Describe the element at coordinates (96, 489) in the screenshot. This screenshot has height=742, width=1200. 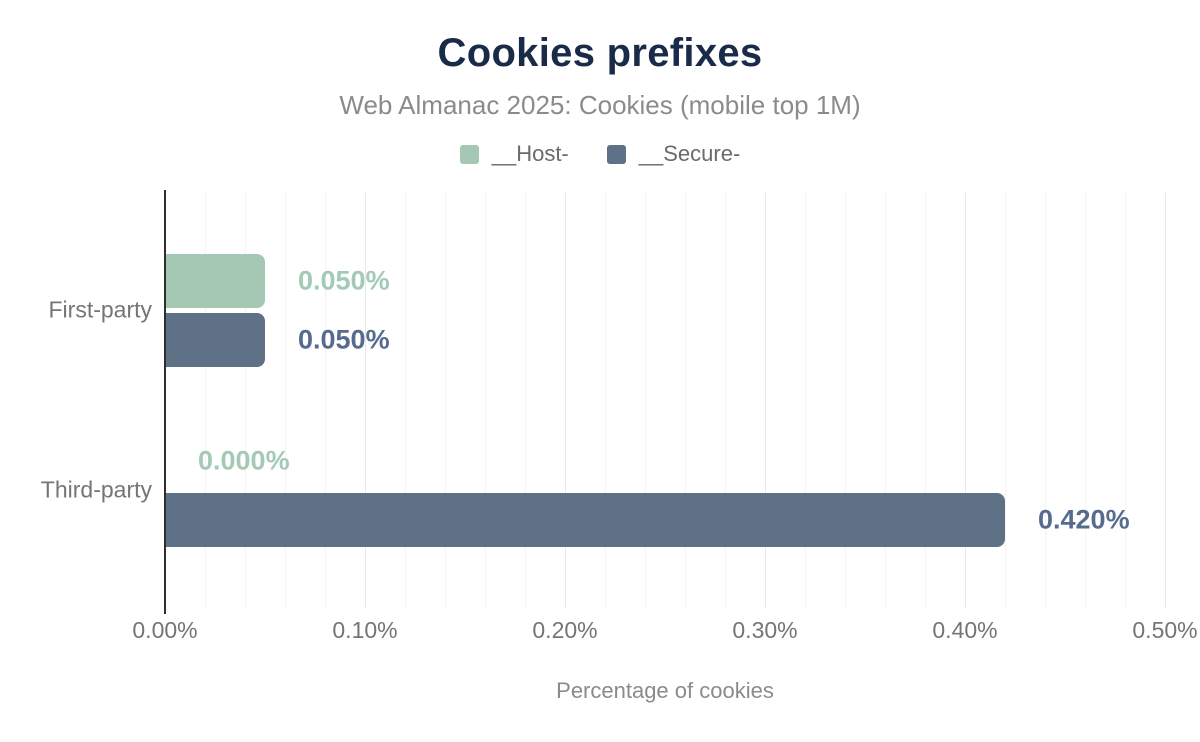
I see `category-label: Third-party` at that location.